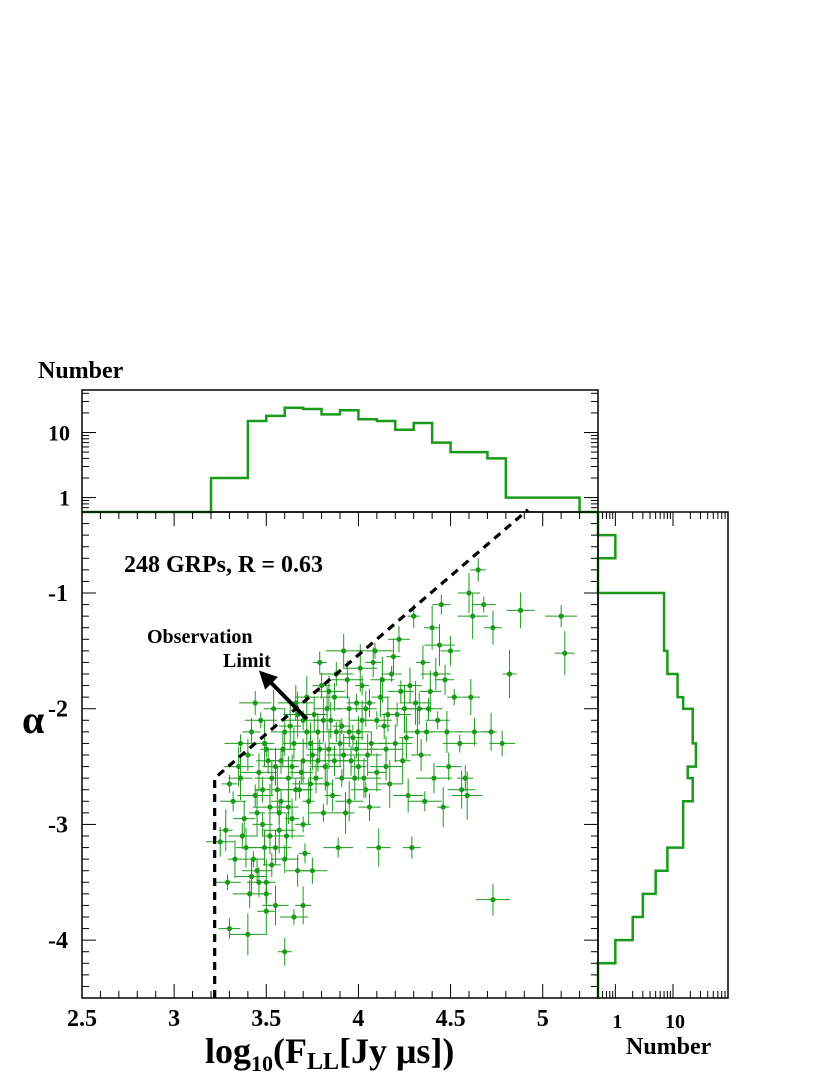 This screenshot has width=830, height=1075. What do you see at coordinates (323, 451) in the screenshot?
I see `top-histogram-panel: 1 10` at bounding box center [323, 451].